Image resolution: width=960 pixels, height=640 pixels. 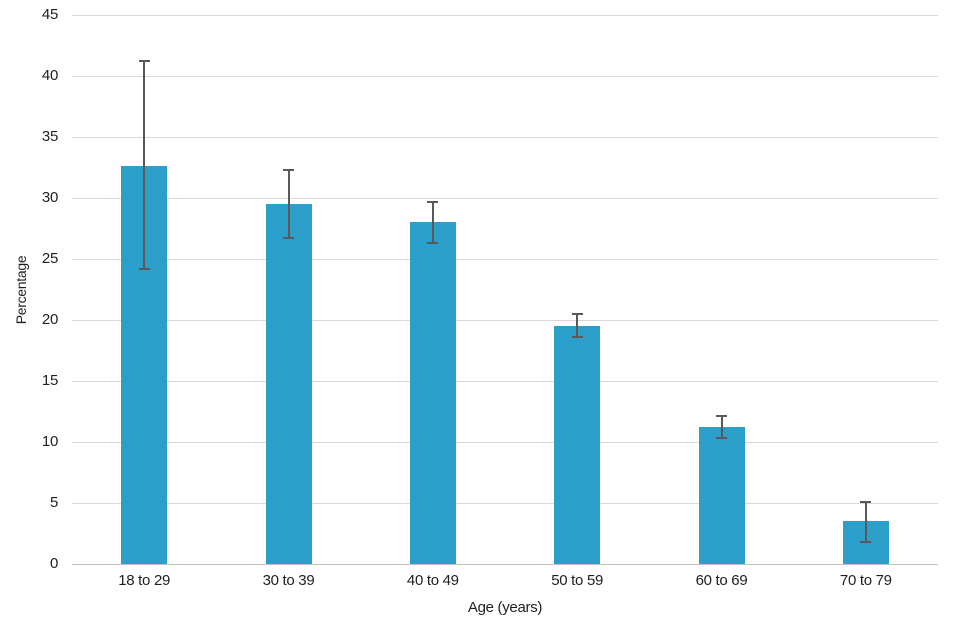 What do you see at coordinates (49, 197) in the screenshot?
I see `y-tick-label: 30` at bounding box center [49, 197].